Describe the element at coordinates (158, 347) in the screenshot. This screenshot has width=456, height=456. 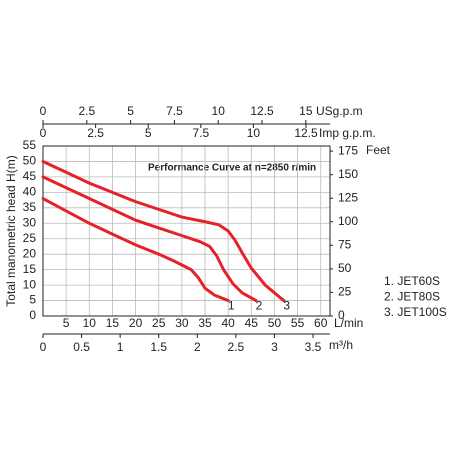
I see `x-tick-label: 1.5` at that location.